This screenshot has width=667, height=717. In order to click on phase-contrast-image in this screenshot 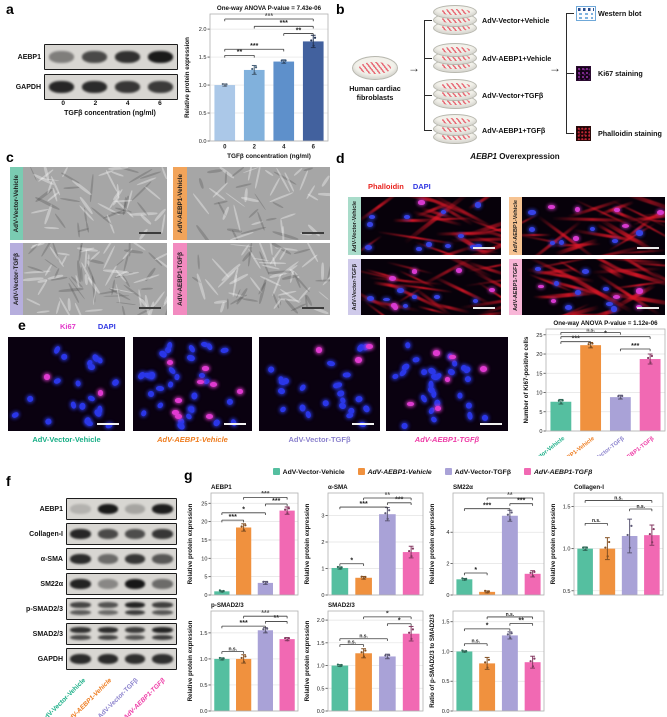, I will do `click(95, 203)`.